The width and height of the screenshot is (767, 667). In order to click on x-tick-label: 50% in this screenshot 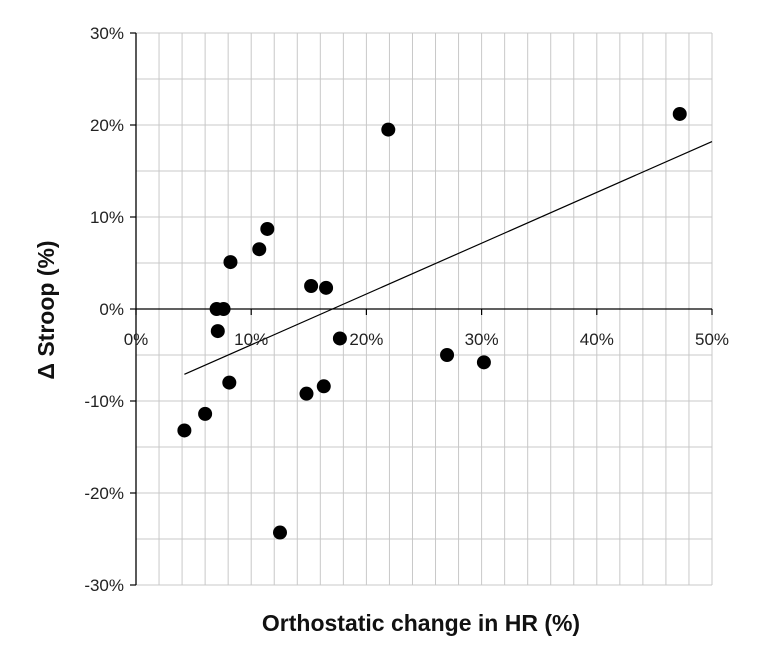, I will do `click(712, 339)`.